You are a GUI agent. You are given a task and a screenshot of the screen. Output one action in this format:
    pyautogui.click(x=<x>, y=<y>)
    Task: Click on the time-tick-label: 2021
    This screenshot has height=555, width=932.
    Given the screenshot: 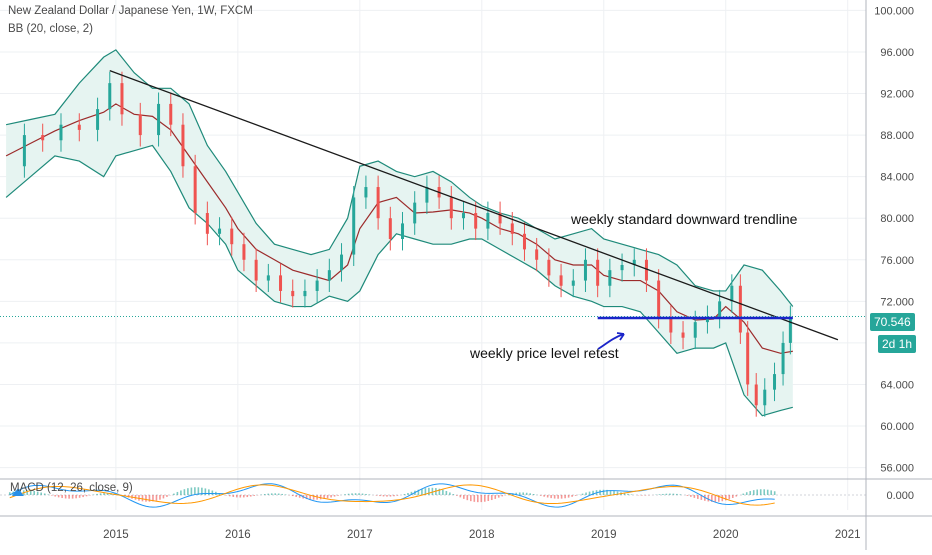 What is the action you would take?
    pyautogui.click(x=848, y=535)
    